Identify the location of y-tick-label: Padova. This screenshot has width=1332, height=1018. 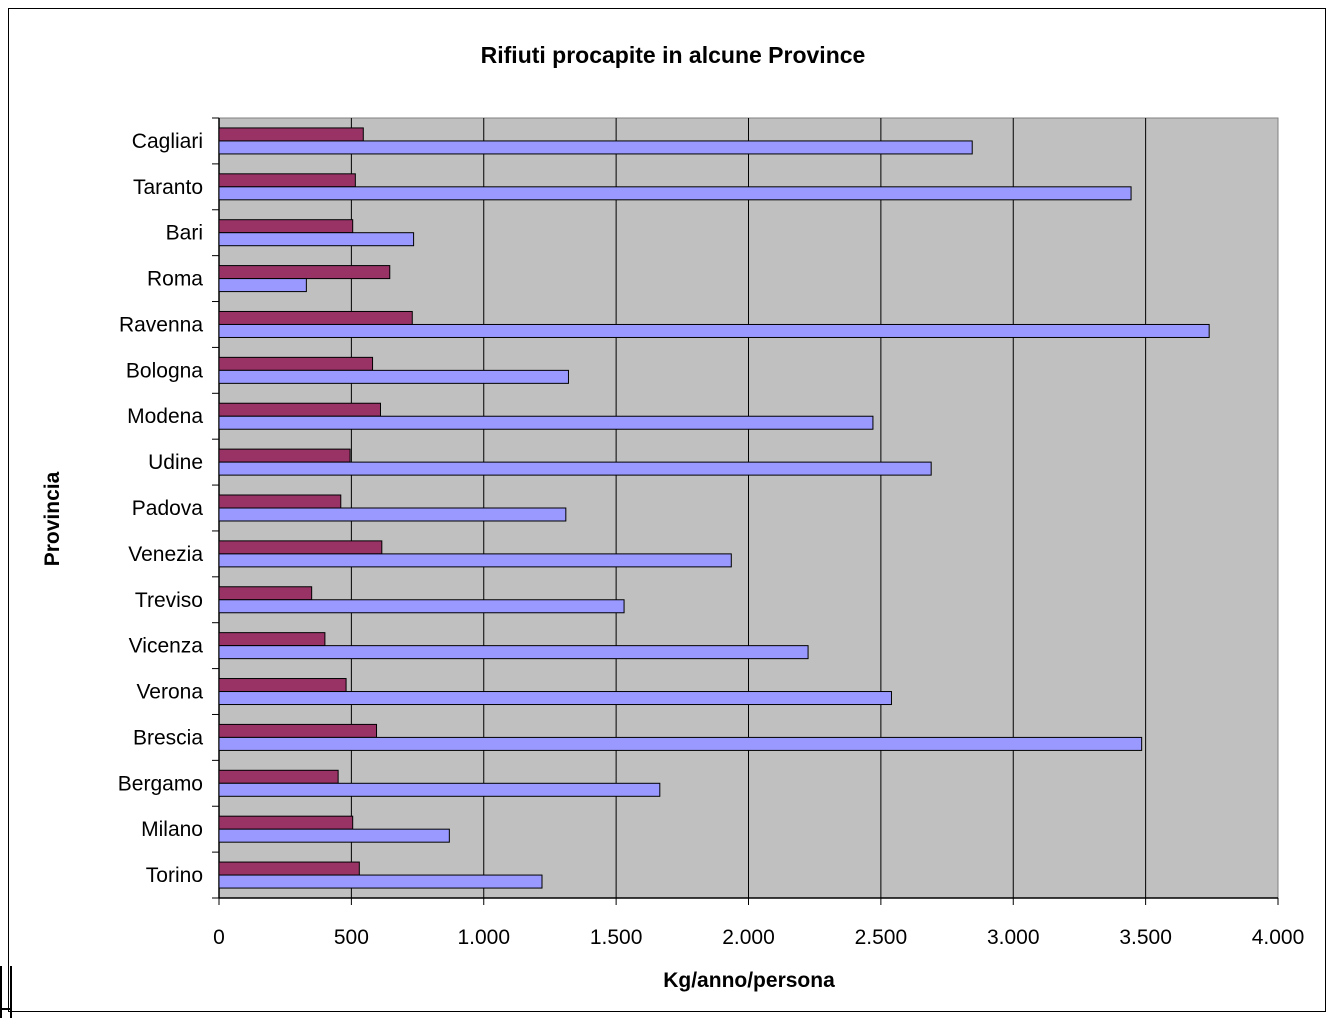
(168, 508).